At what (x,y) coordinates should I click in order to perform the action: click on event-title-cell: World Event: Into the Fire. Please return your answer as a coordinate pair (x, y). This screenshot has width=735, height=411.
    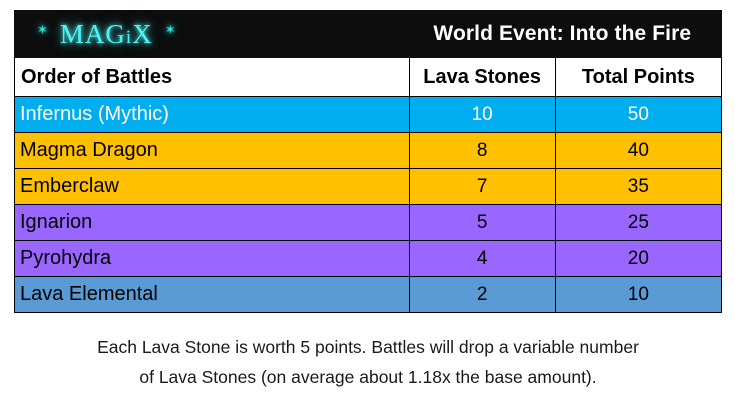
    Looking at the image, I should click on (565, 34).